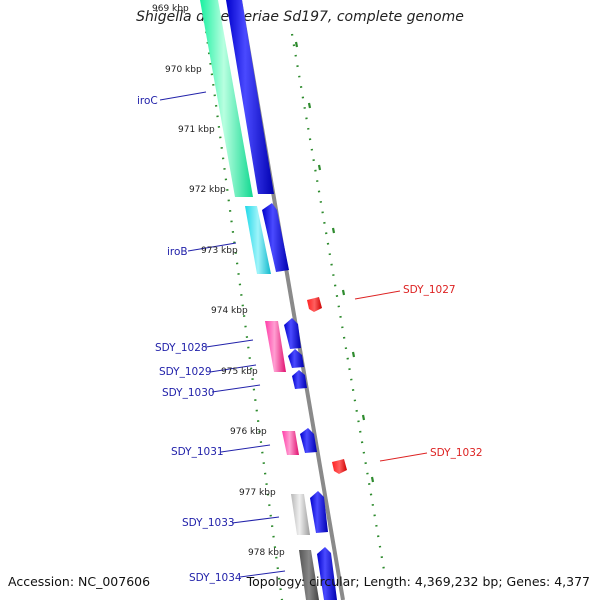 The height and width of the screenshot is (600, 600). What do you see at coordinates (79, 581) in the screenshot?
I see `accession-text: Accession: NC_007606` at bounding box center [79, 581].